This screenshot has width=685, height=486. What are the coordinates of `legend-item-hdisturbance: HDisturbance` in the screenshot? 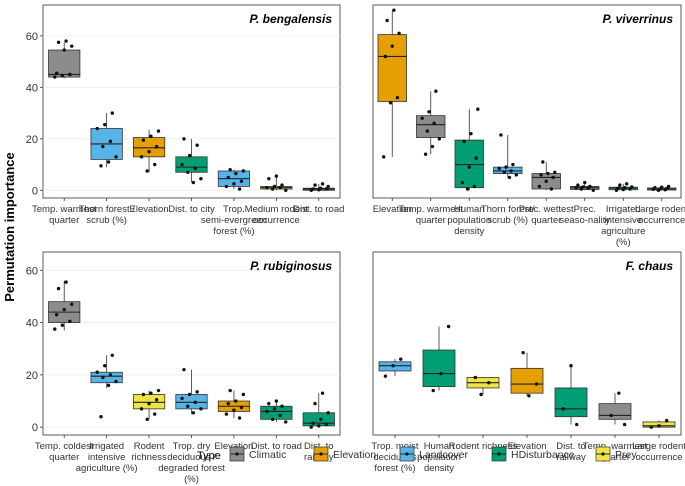 It's located at (533, 454).